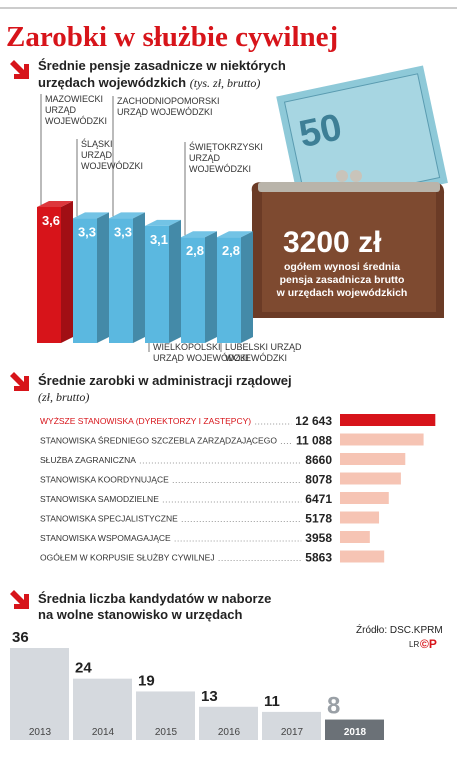  What do you see at coordinates (349, 191) in the screenshot?
I see `purse-illustration: 50` at bounding box center [349, 191].